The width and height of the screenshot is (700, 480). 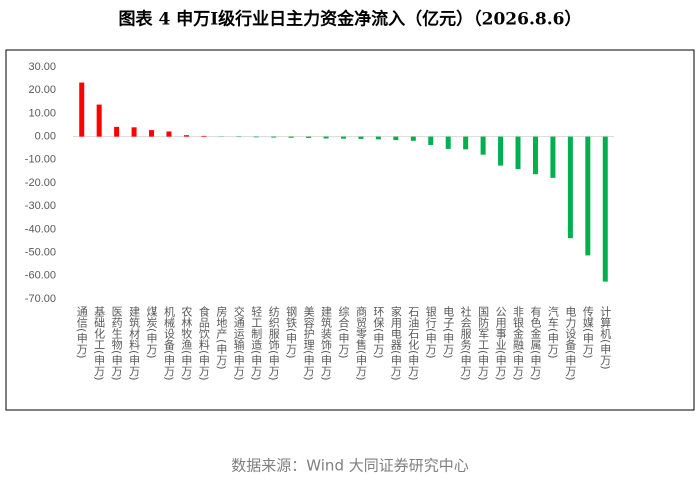 What do you see at coordinates (42, 113) in the screenshot?
I see `y-tick-label: 10.00` at bounding box center [42, 113].